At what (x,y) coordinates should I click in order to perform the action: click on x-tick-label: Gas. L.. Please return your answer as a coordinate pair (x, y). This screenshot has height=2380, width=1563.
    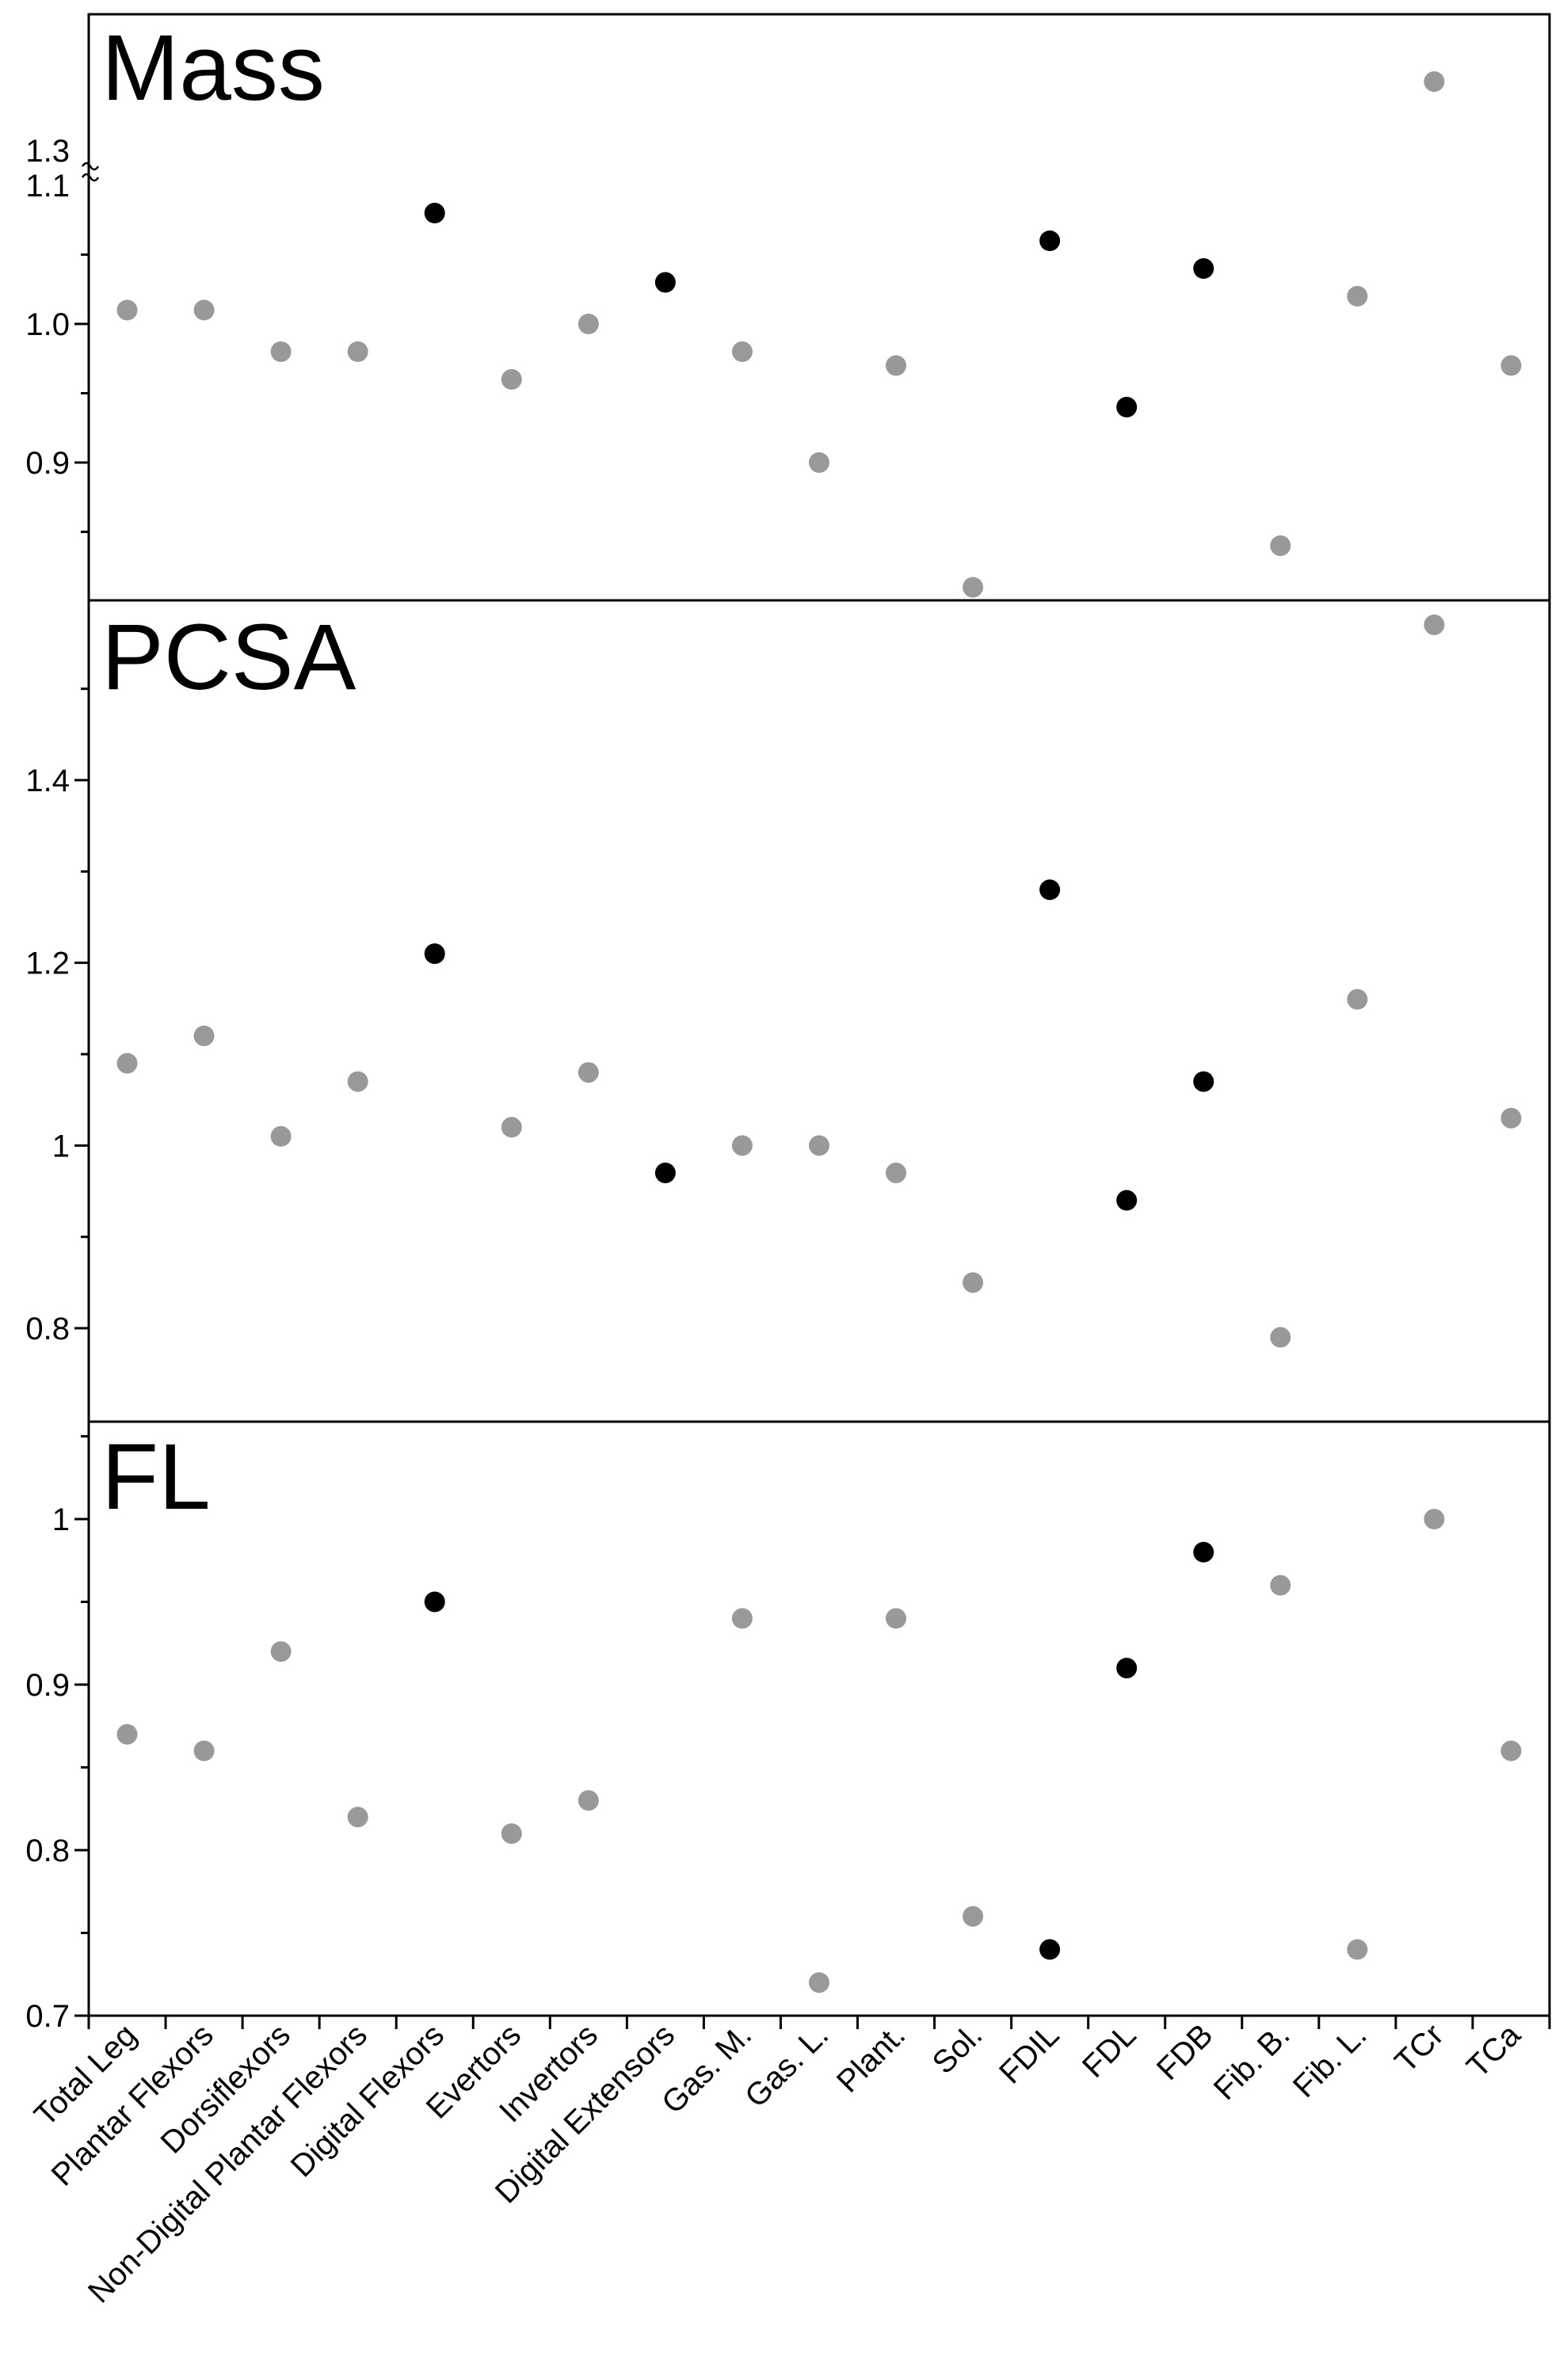
    Looking at the image, I should click on (786, 2065).